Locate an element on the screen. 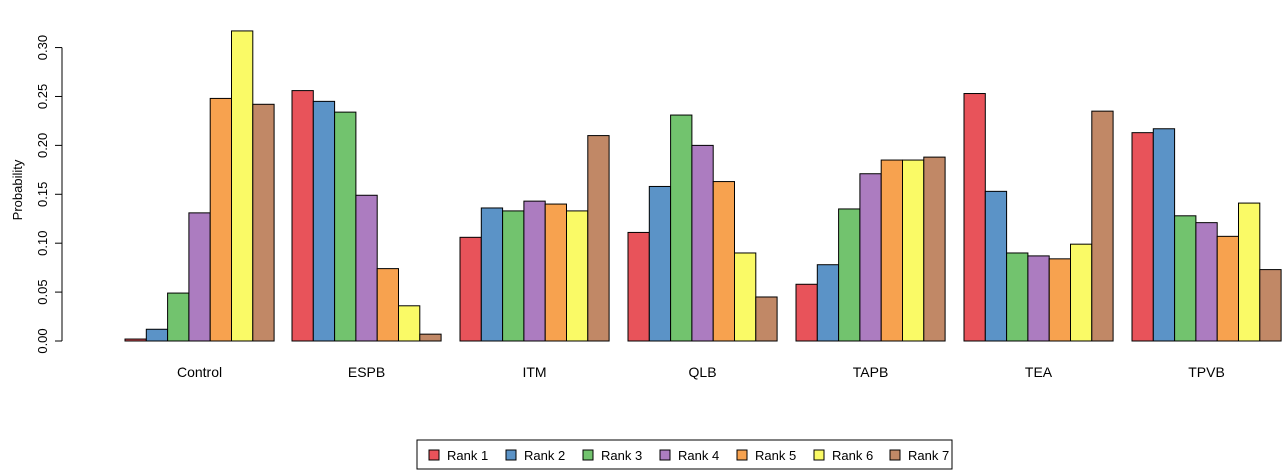 Image resolution: width=1285 pixels, height=470 pixels. x-axis-labels: Control ESPB ITM QLB TAPB TEA TPVB is located at coordinates (701, 372).